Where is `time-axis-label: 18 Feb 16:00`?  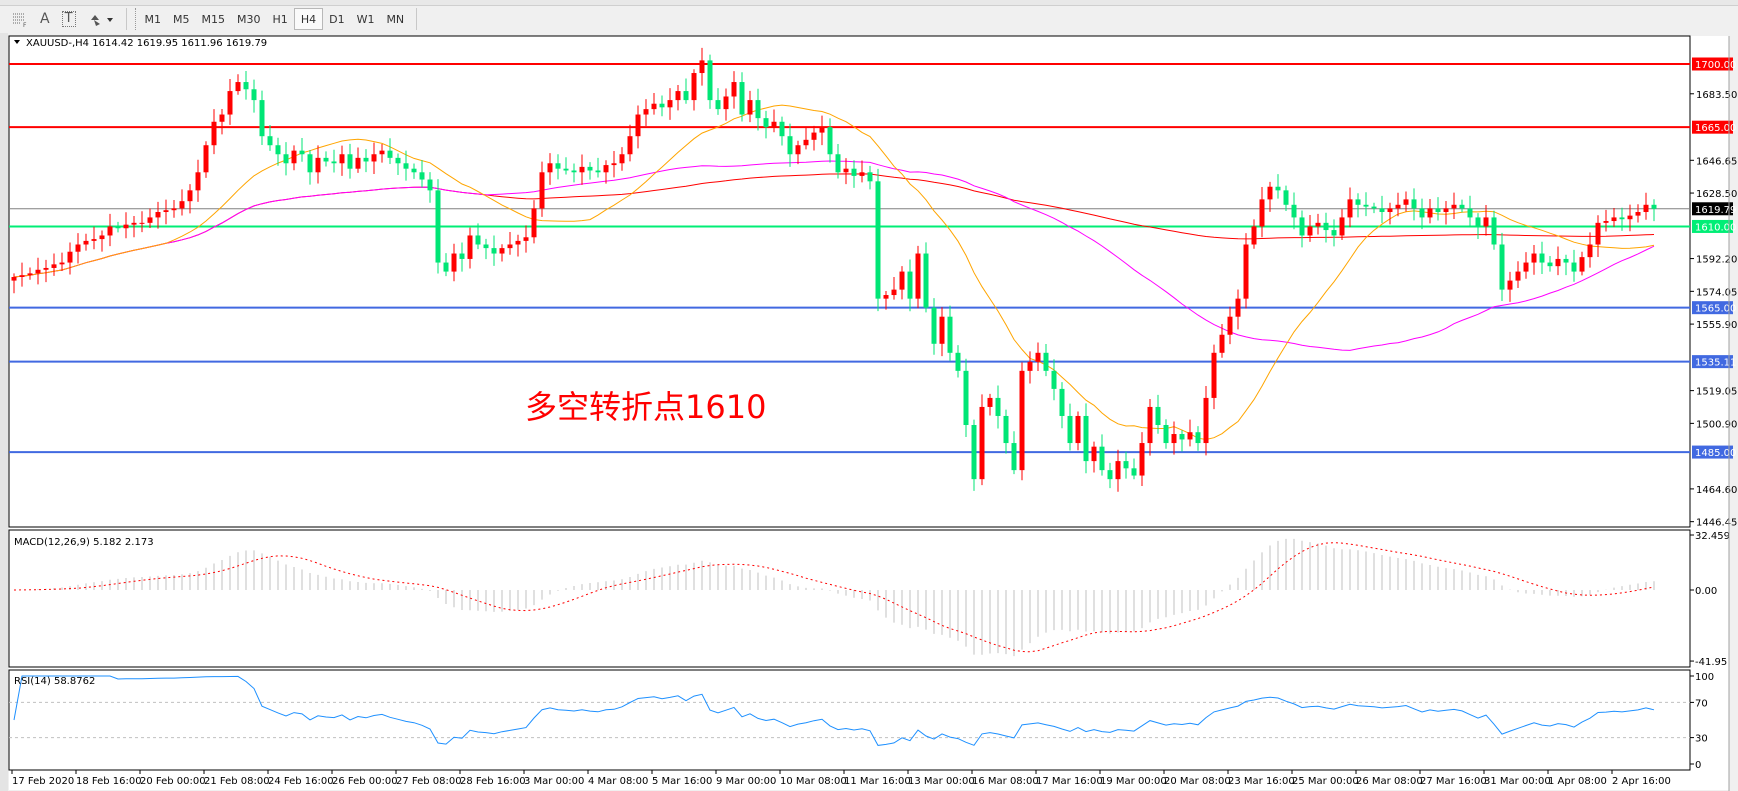
time-axis-label: 18 Feb 16:00 is located at coordinates (109, 781).